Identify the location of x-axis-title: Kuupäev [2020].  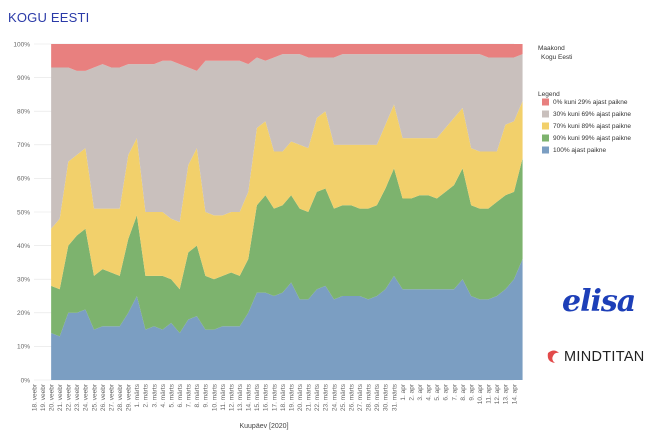
(263, 426).